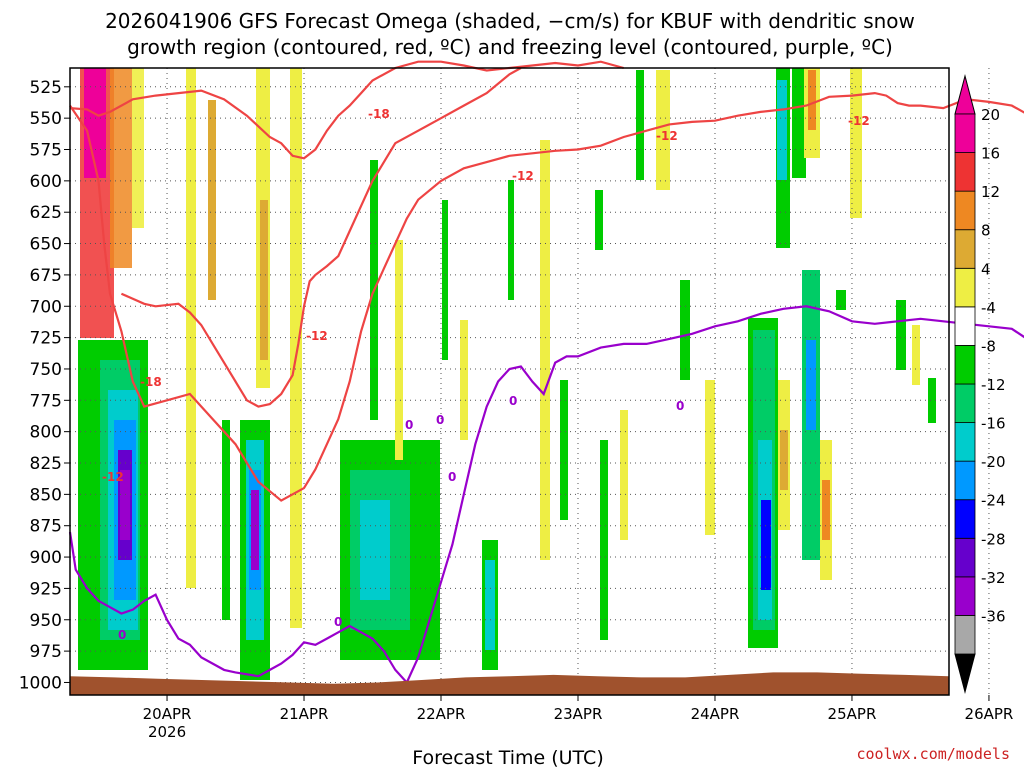 The height and width of the screenshot is (768, 1024). Describe the element at coordinates (46, 433) in the screenshot. I see `y-tick-label: 800` at that location.